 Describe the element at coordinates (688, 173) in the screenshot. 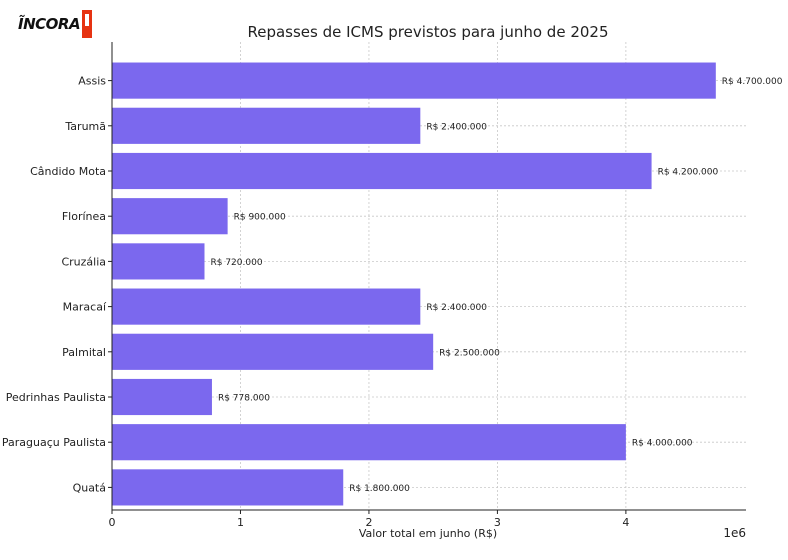

I see `bar-data-label: R$ 4.200.000` at that location.